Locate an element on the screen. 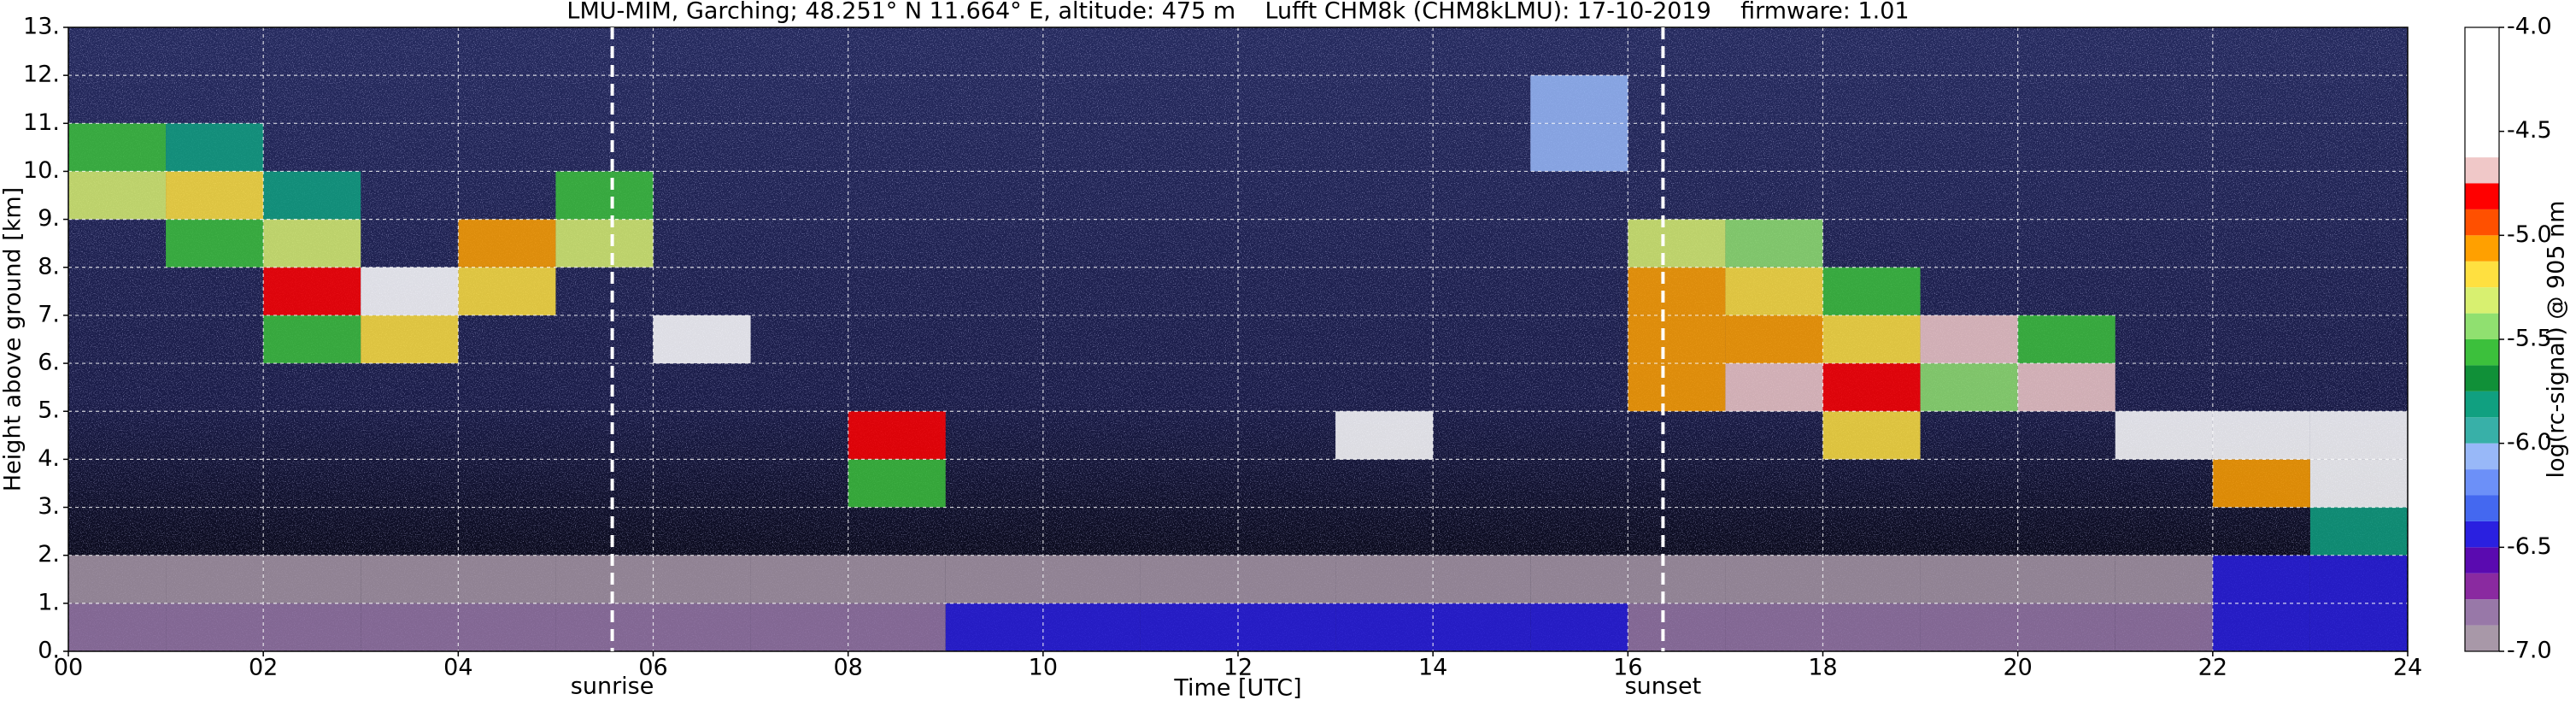 The height and width of the screenshot is (706, 2576). y-tick-label: 1. is located at coordinates (49, 602).